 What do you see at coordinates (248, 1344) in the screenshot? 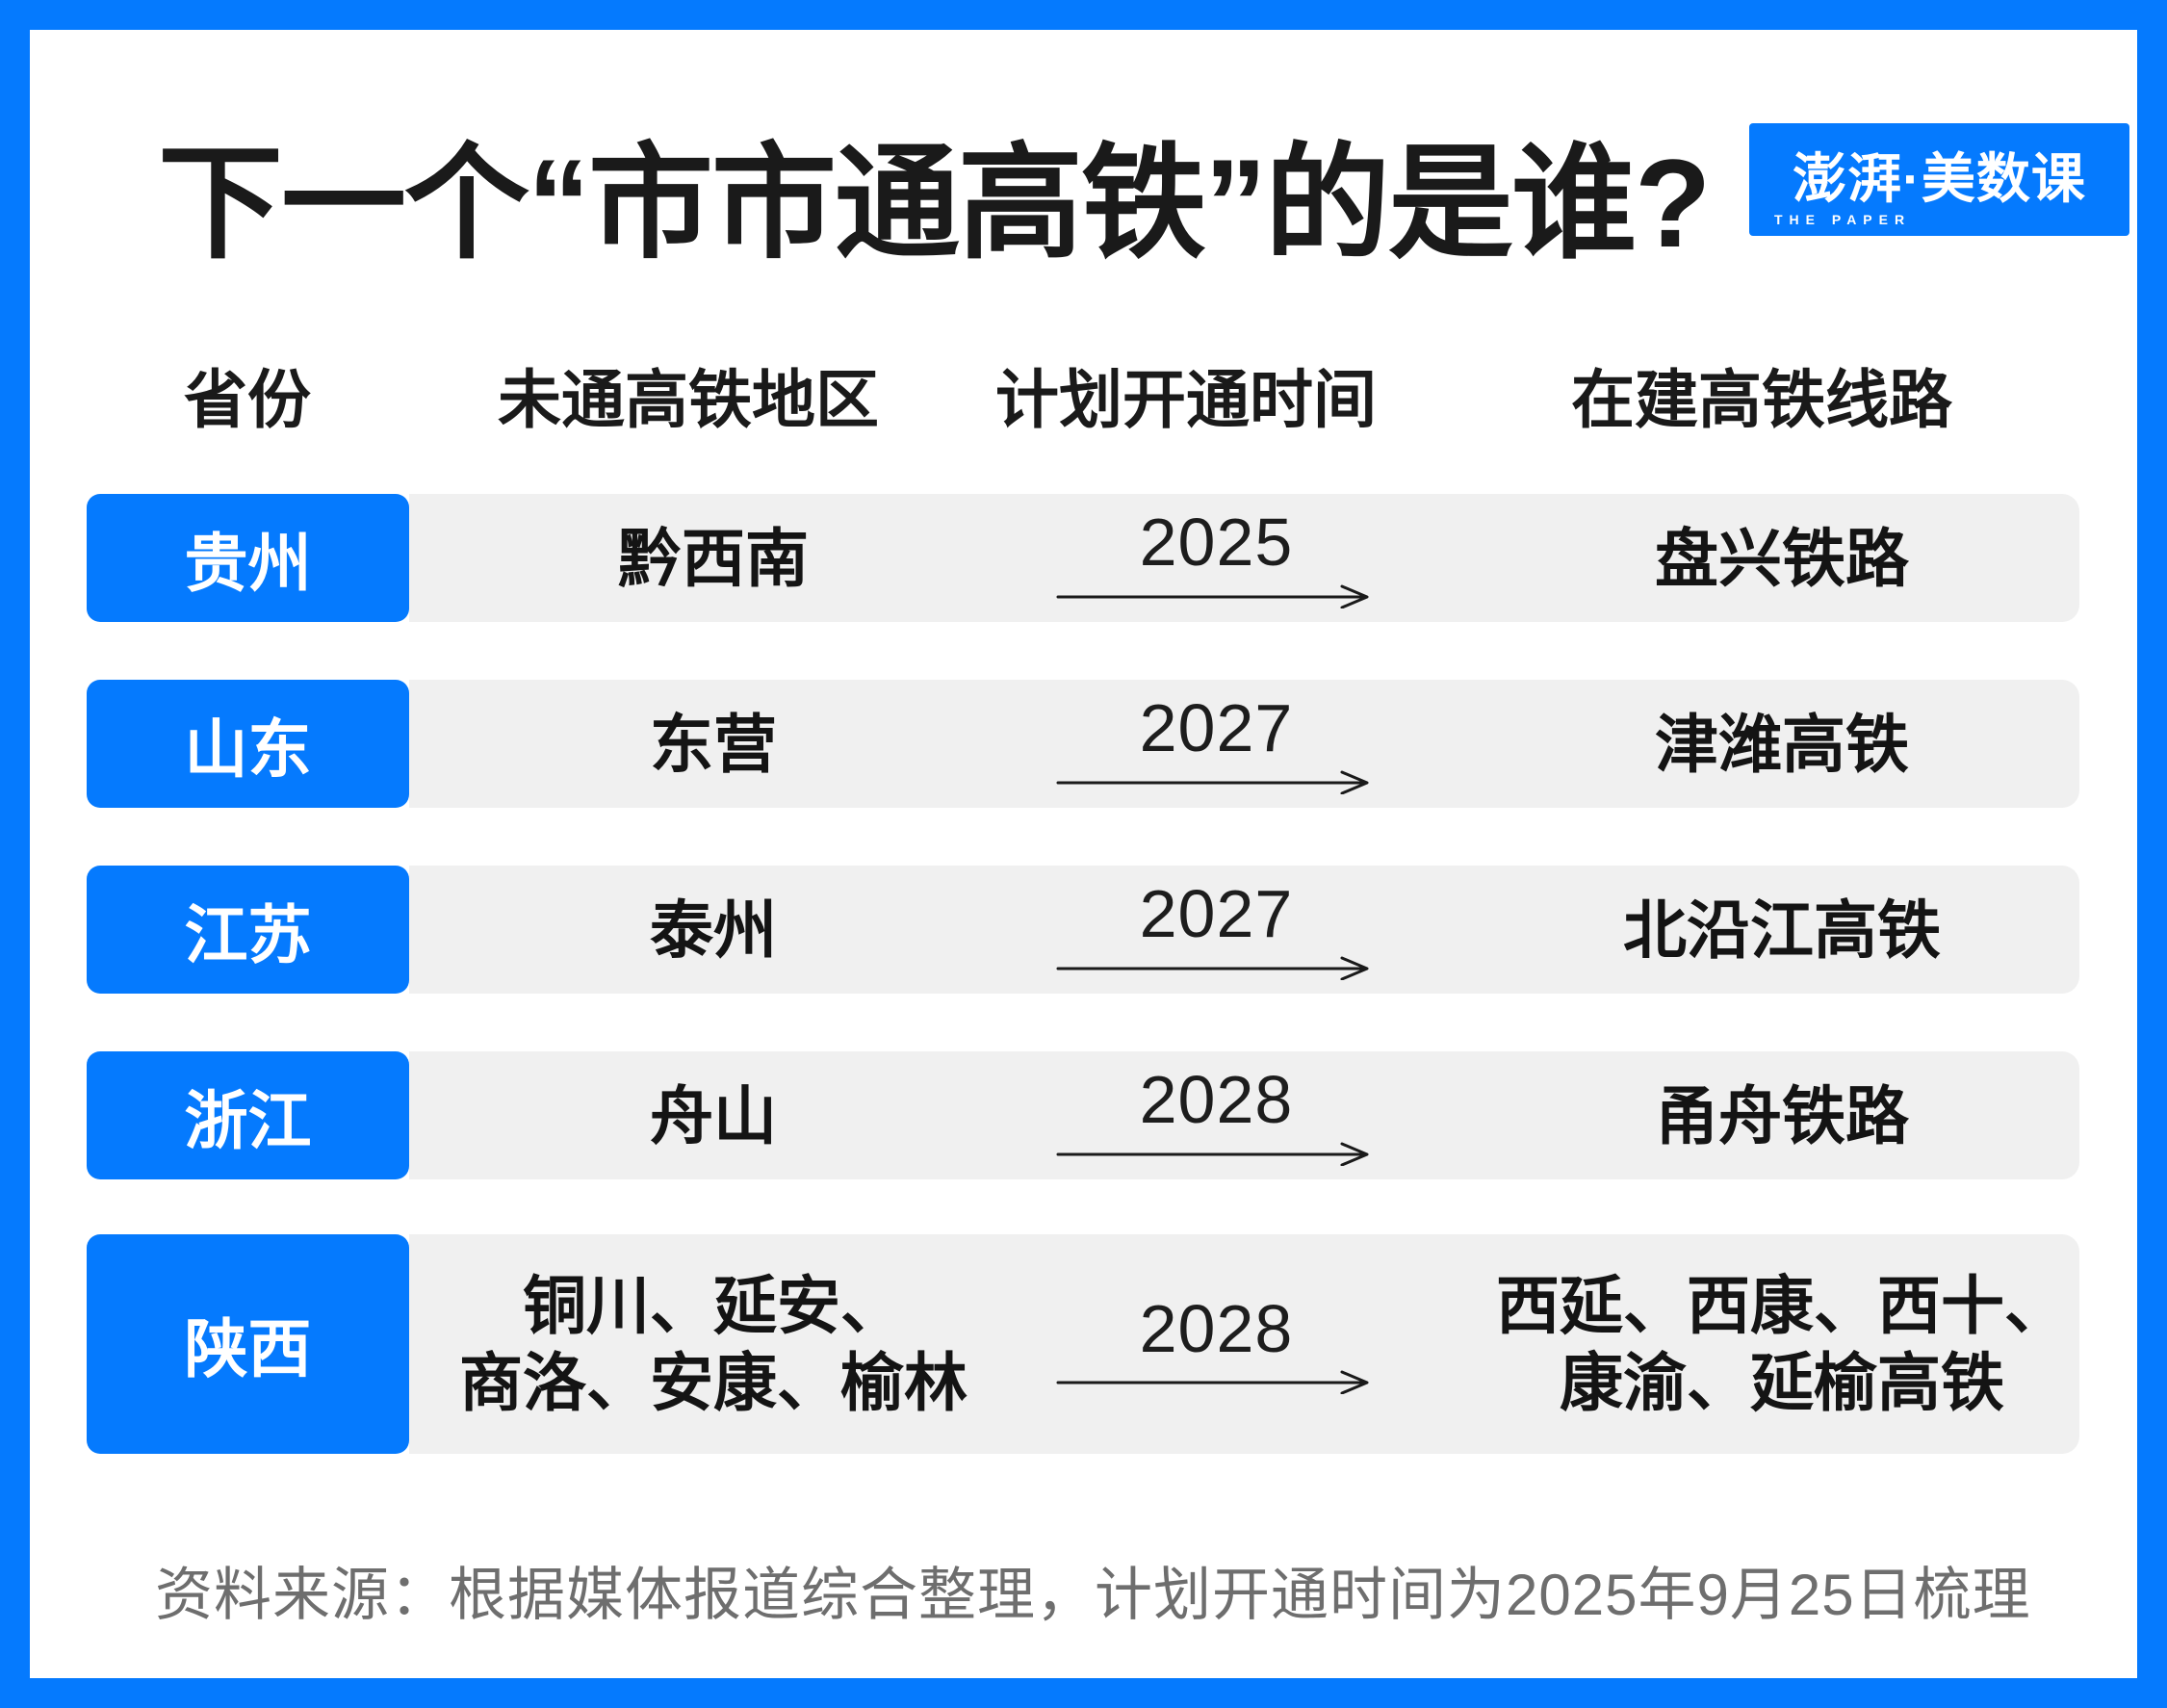
I see `province-badge: 陕西` at bounding box center [248, 1344].